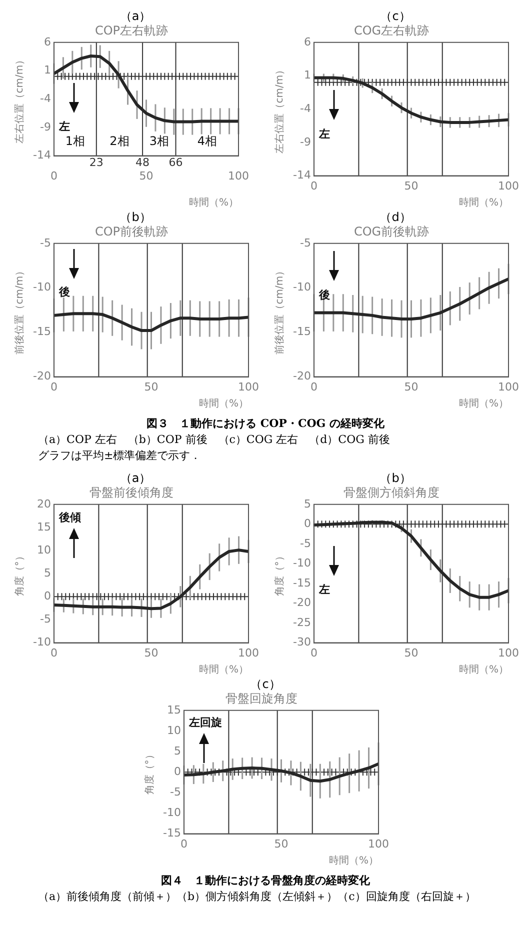 The width and height of the screenshot is (531, 950). Describe the element at coordinates (131, 30) in the screenshot. I see `chart-title: COP左右軌跡` at that location.